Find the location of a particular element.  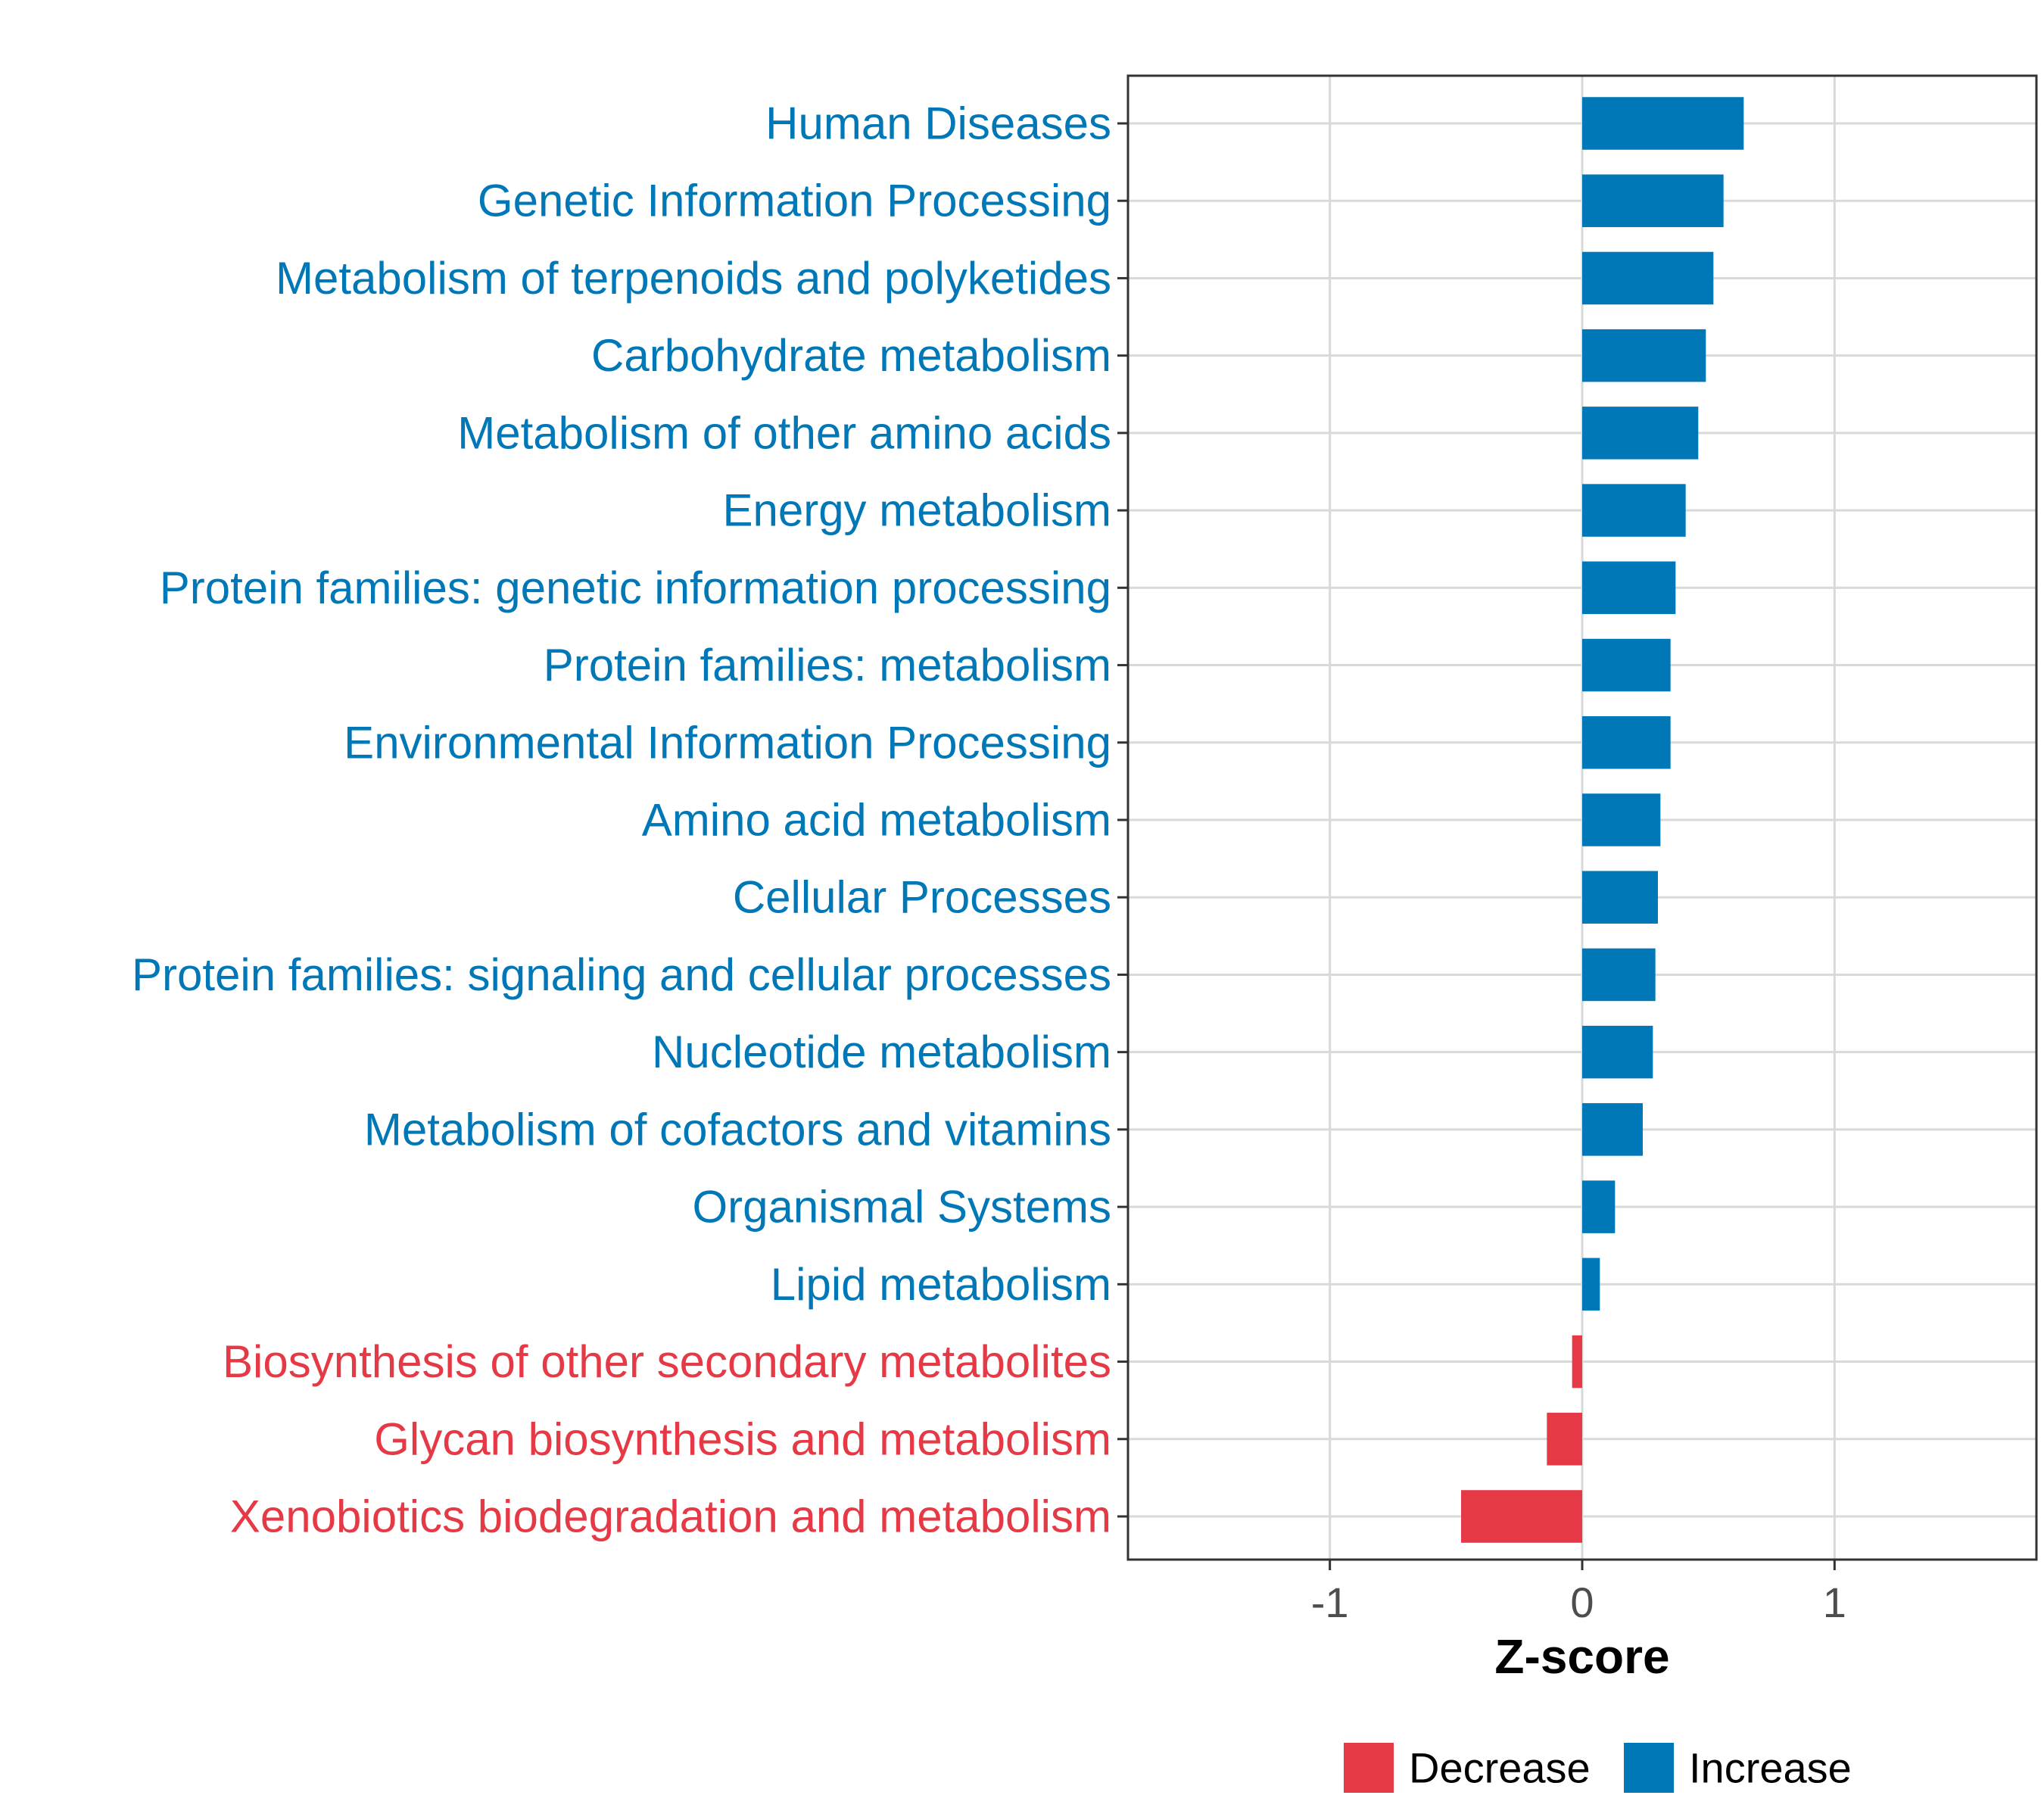

x-axis-title: Z-score is located at coordinates (1581, 1656).